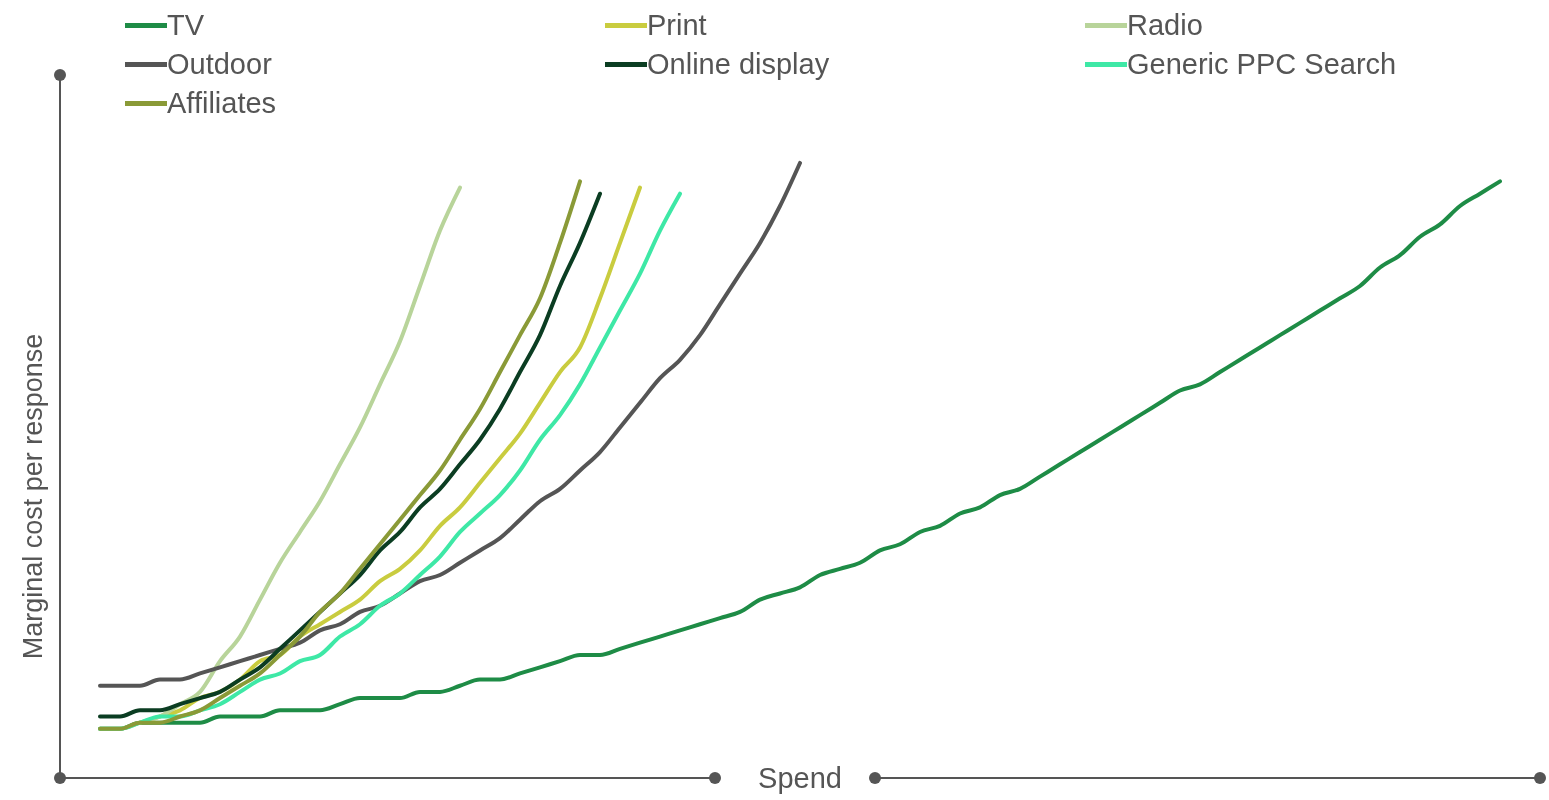 Image resolution: width=1549 pixels, height=800 pixels. Describe the element at coordinates (677, 25) in the screenshot. I see `legend-label: Print` at that location.